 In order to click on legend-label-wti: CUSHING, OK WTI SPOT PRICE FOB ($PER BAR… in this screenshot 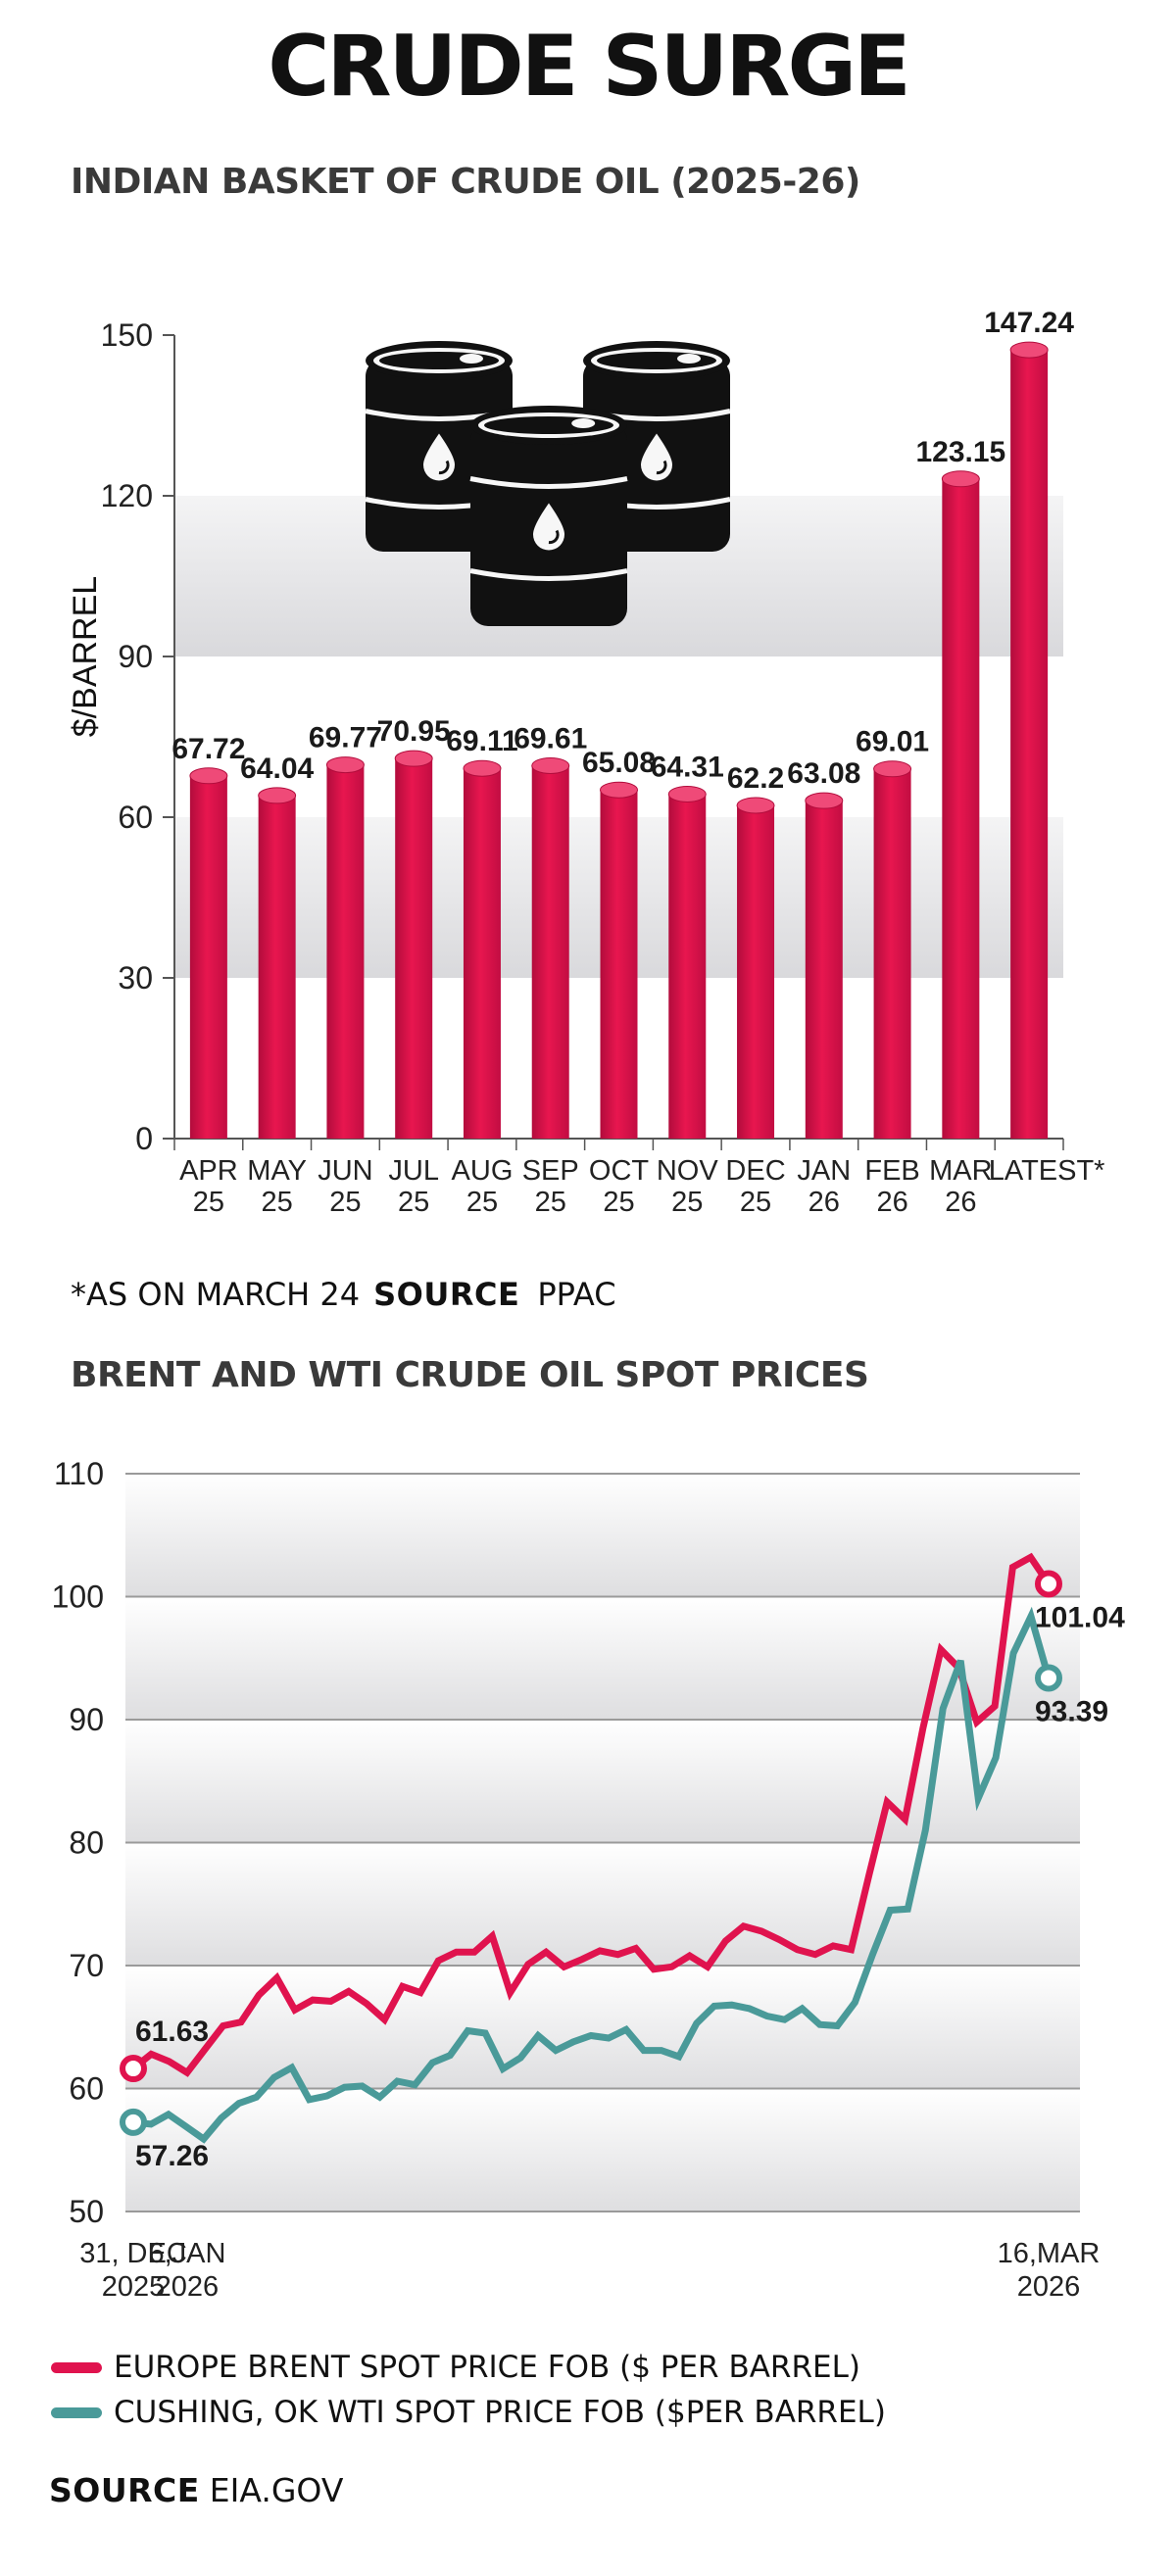, I will do `click(500, 2412)`.